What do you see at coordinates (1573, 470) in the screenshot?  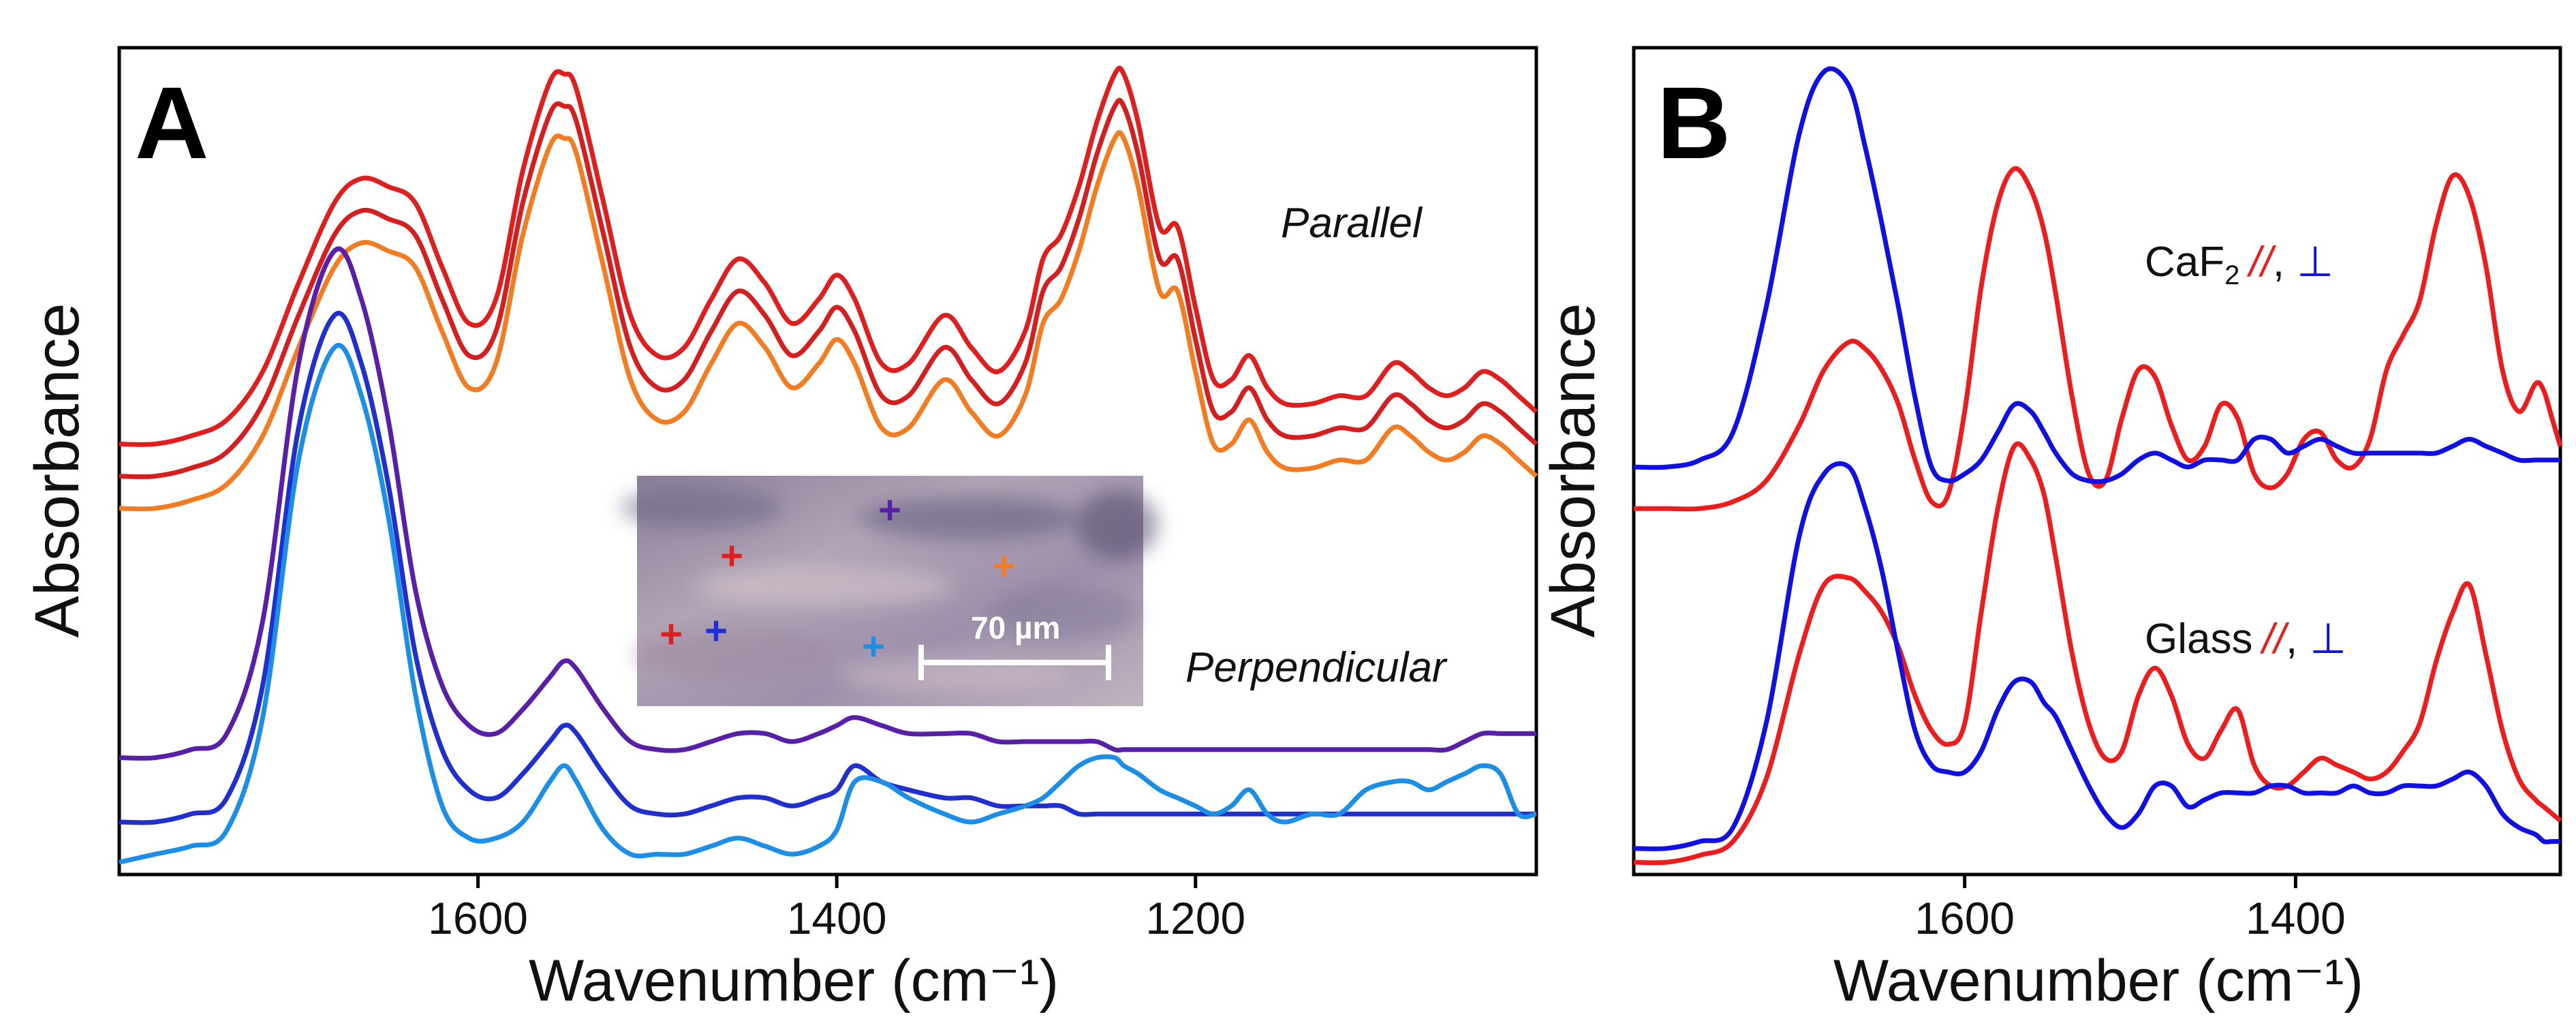 I see `panel-b-y-axis-title: Absorbance` at bounding box center [1573, 470].